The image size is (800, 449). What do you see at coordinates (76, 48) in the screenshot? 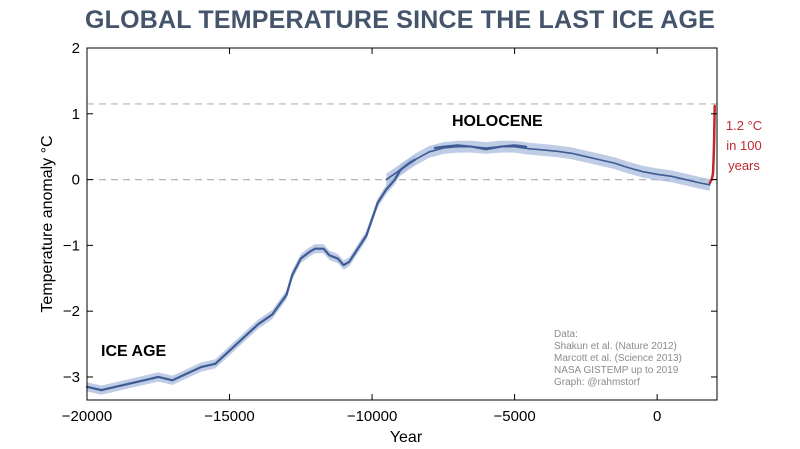
I see `y-tick-label-0: 2` at bounding box center [76, 48].